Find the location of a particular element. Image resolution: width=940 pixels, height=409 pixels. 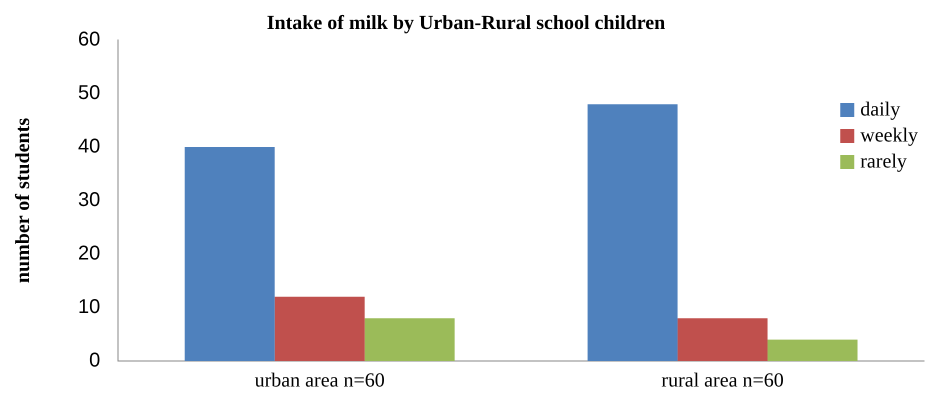

legend-label: daily is located at coordinates (880, 109).